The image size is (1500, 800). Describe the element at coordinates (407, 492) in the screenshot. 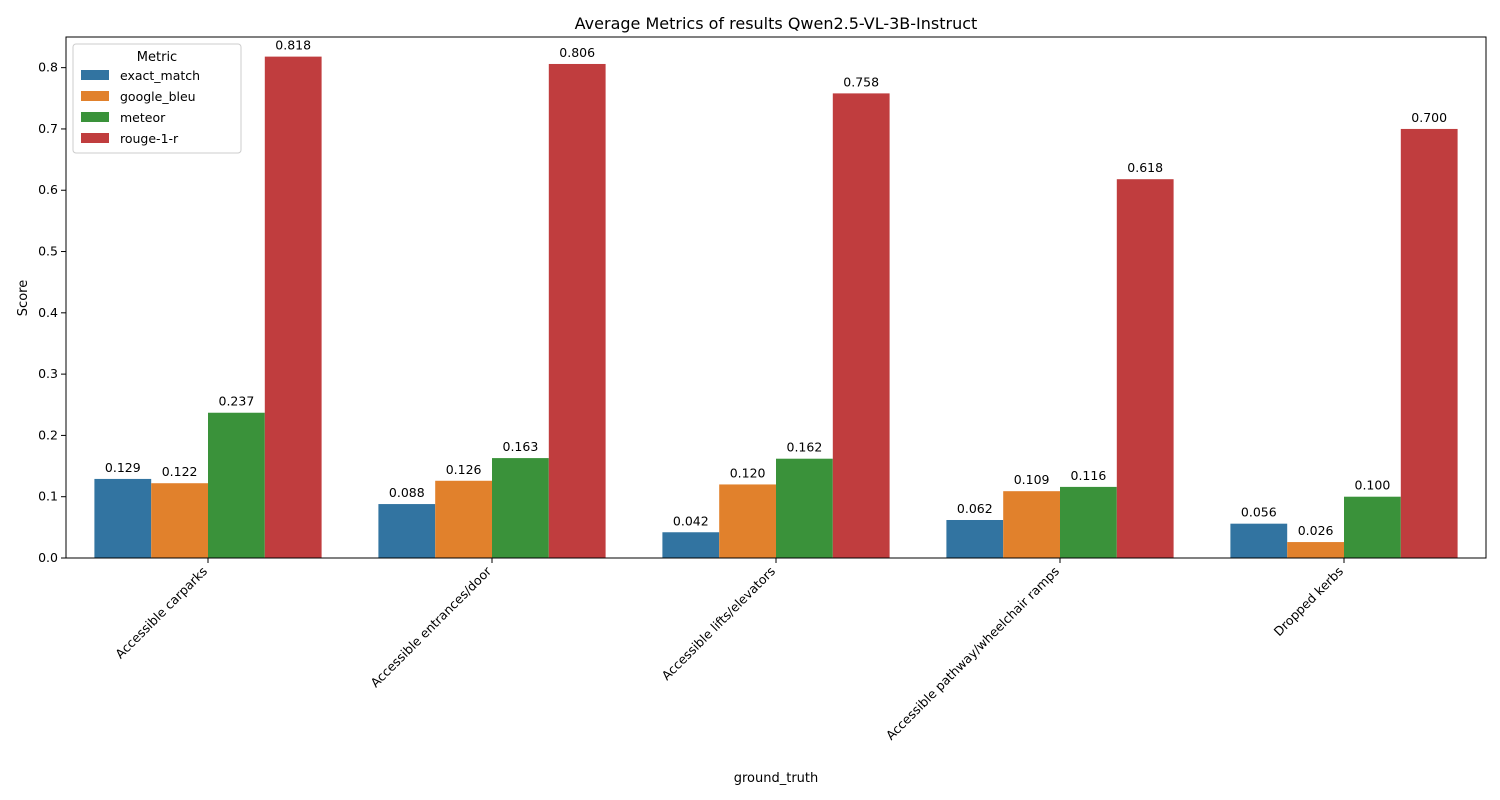

I see `data-label: 0.088` at that location.